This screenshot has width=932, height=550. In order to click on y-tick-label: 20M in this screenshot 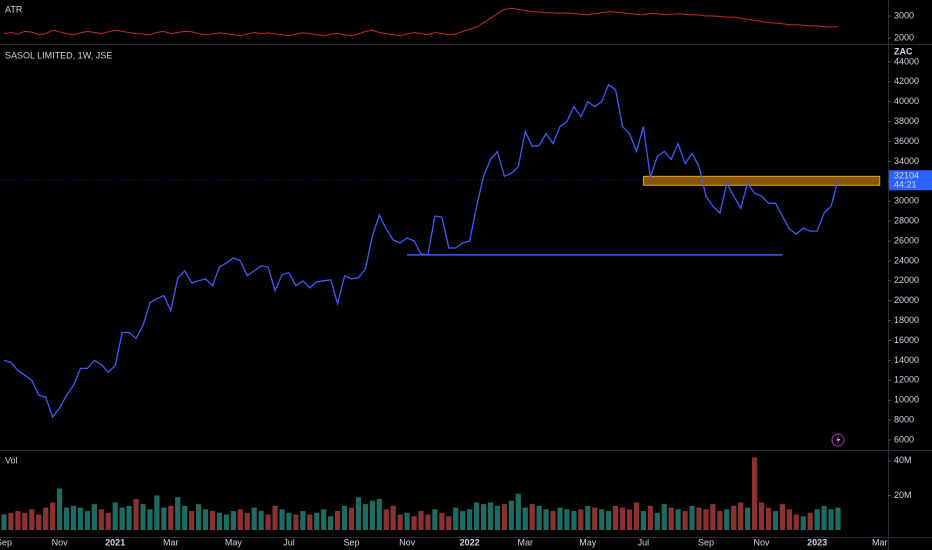, I will do `click(903, 495)`.